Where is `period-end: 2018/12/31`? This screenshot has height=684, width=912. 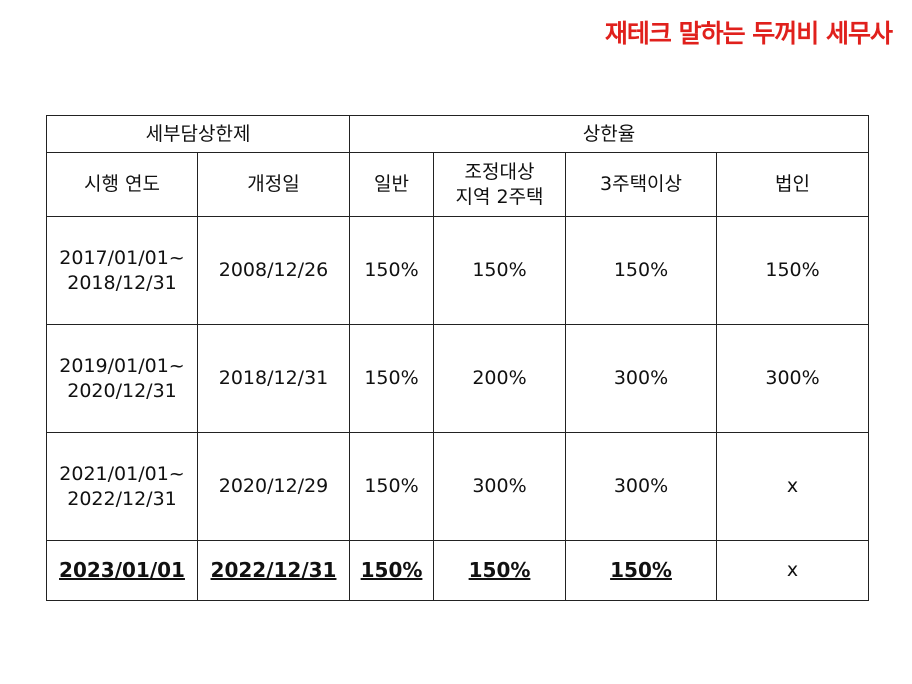 period-end: 2018/12/31 is located at coordinates (122, 282).